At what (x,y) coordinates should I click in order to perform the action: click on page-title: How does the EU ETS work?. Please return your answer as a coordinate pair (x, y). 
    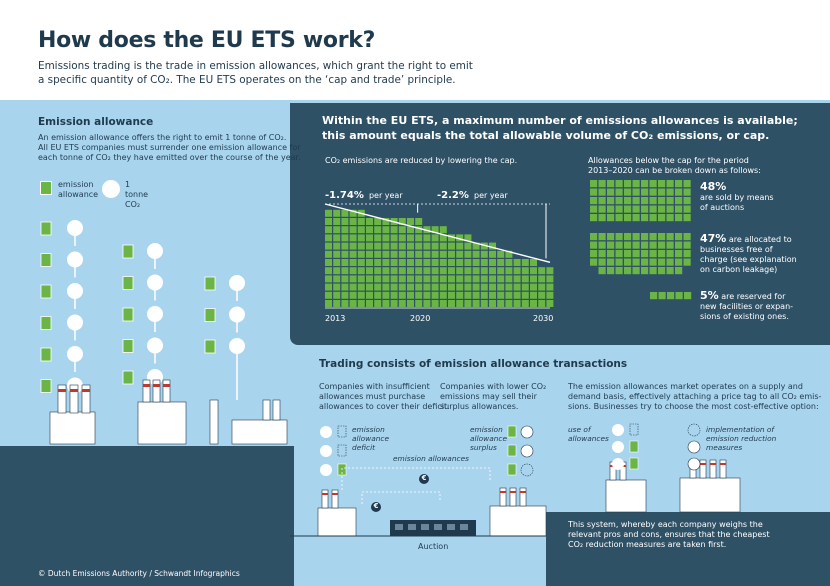
    Looking at the image, I should click on (207, 40).